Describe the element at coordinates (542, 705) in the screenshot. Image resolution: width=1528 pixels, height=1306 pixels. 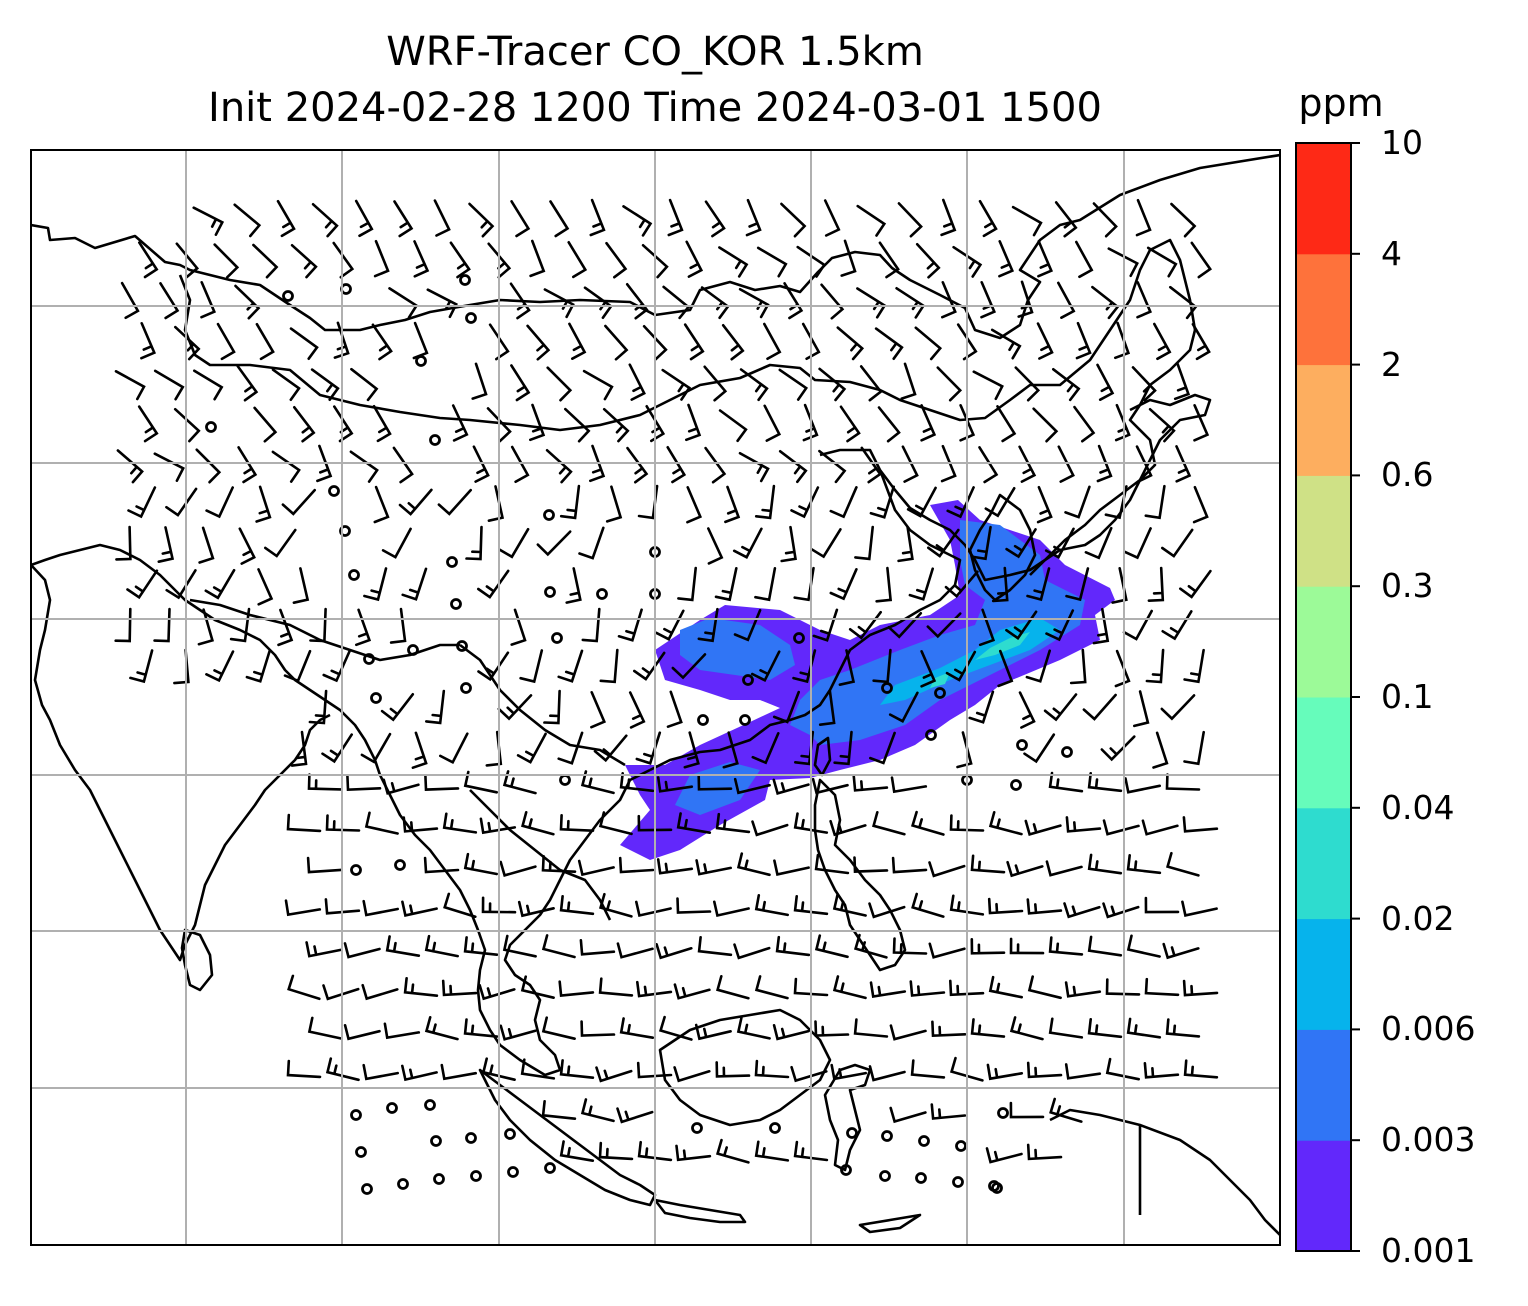
I see `border-china-southeast-asia` at that location.